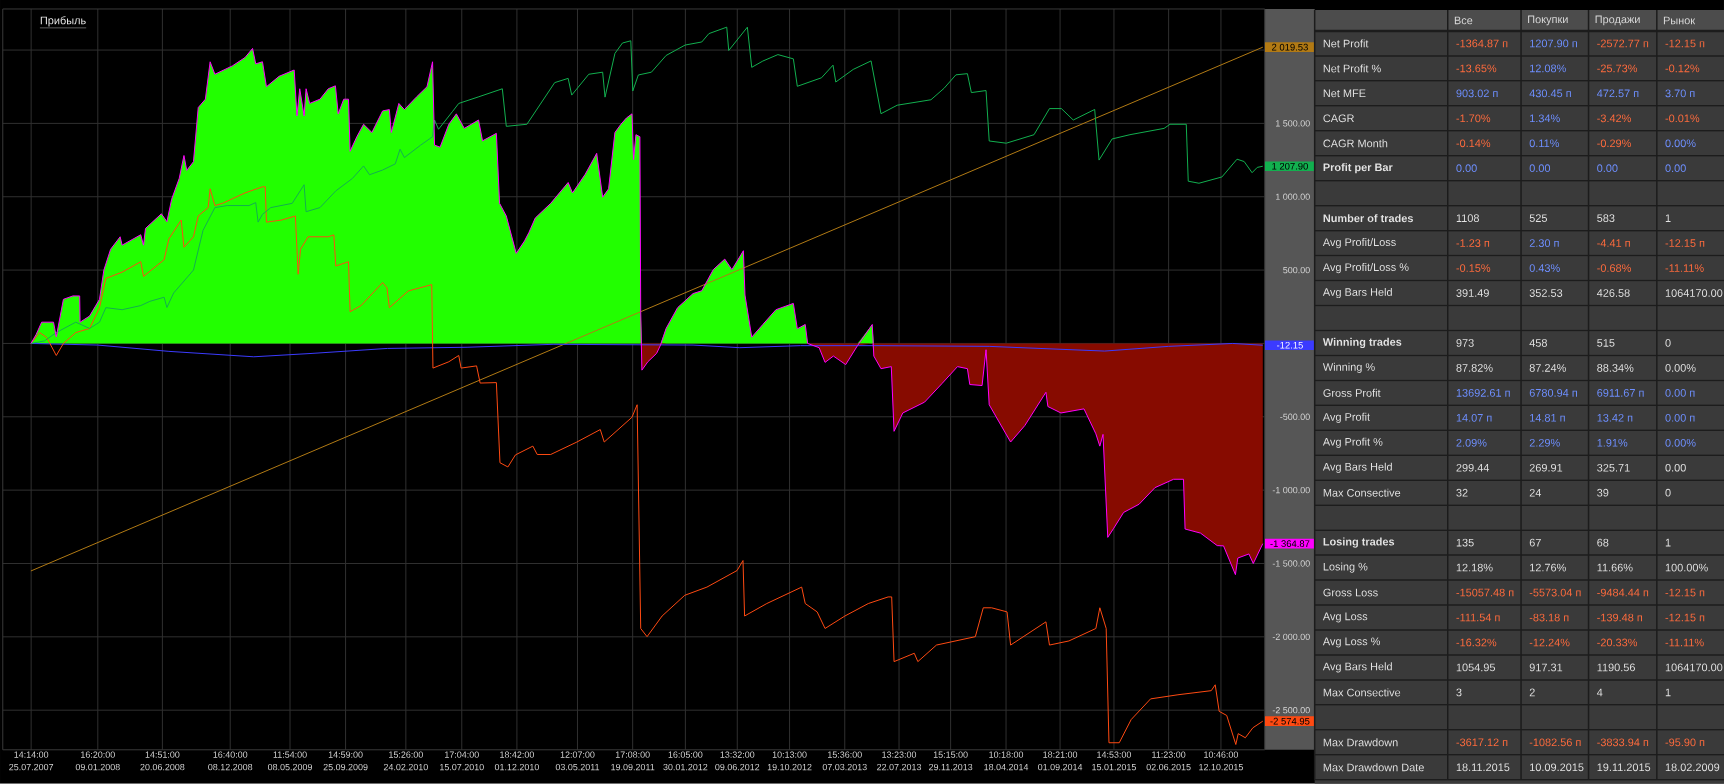  I want to click on x-tick-label: 12:07:00 03.05.2011, so click(577, 761).